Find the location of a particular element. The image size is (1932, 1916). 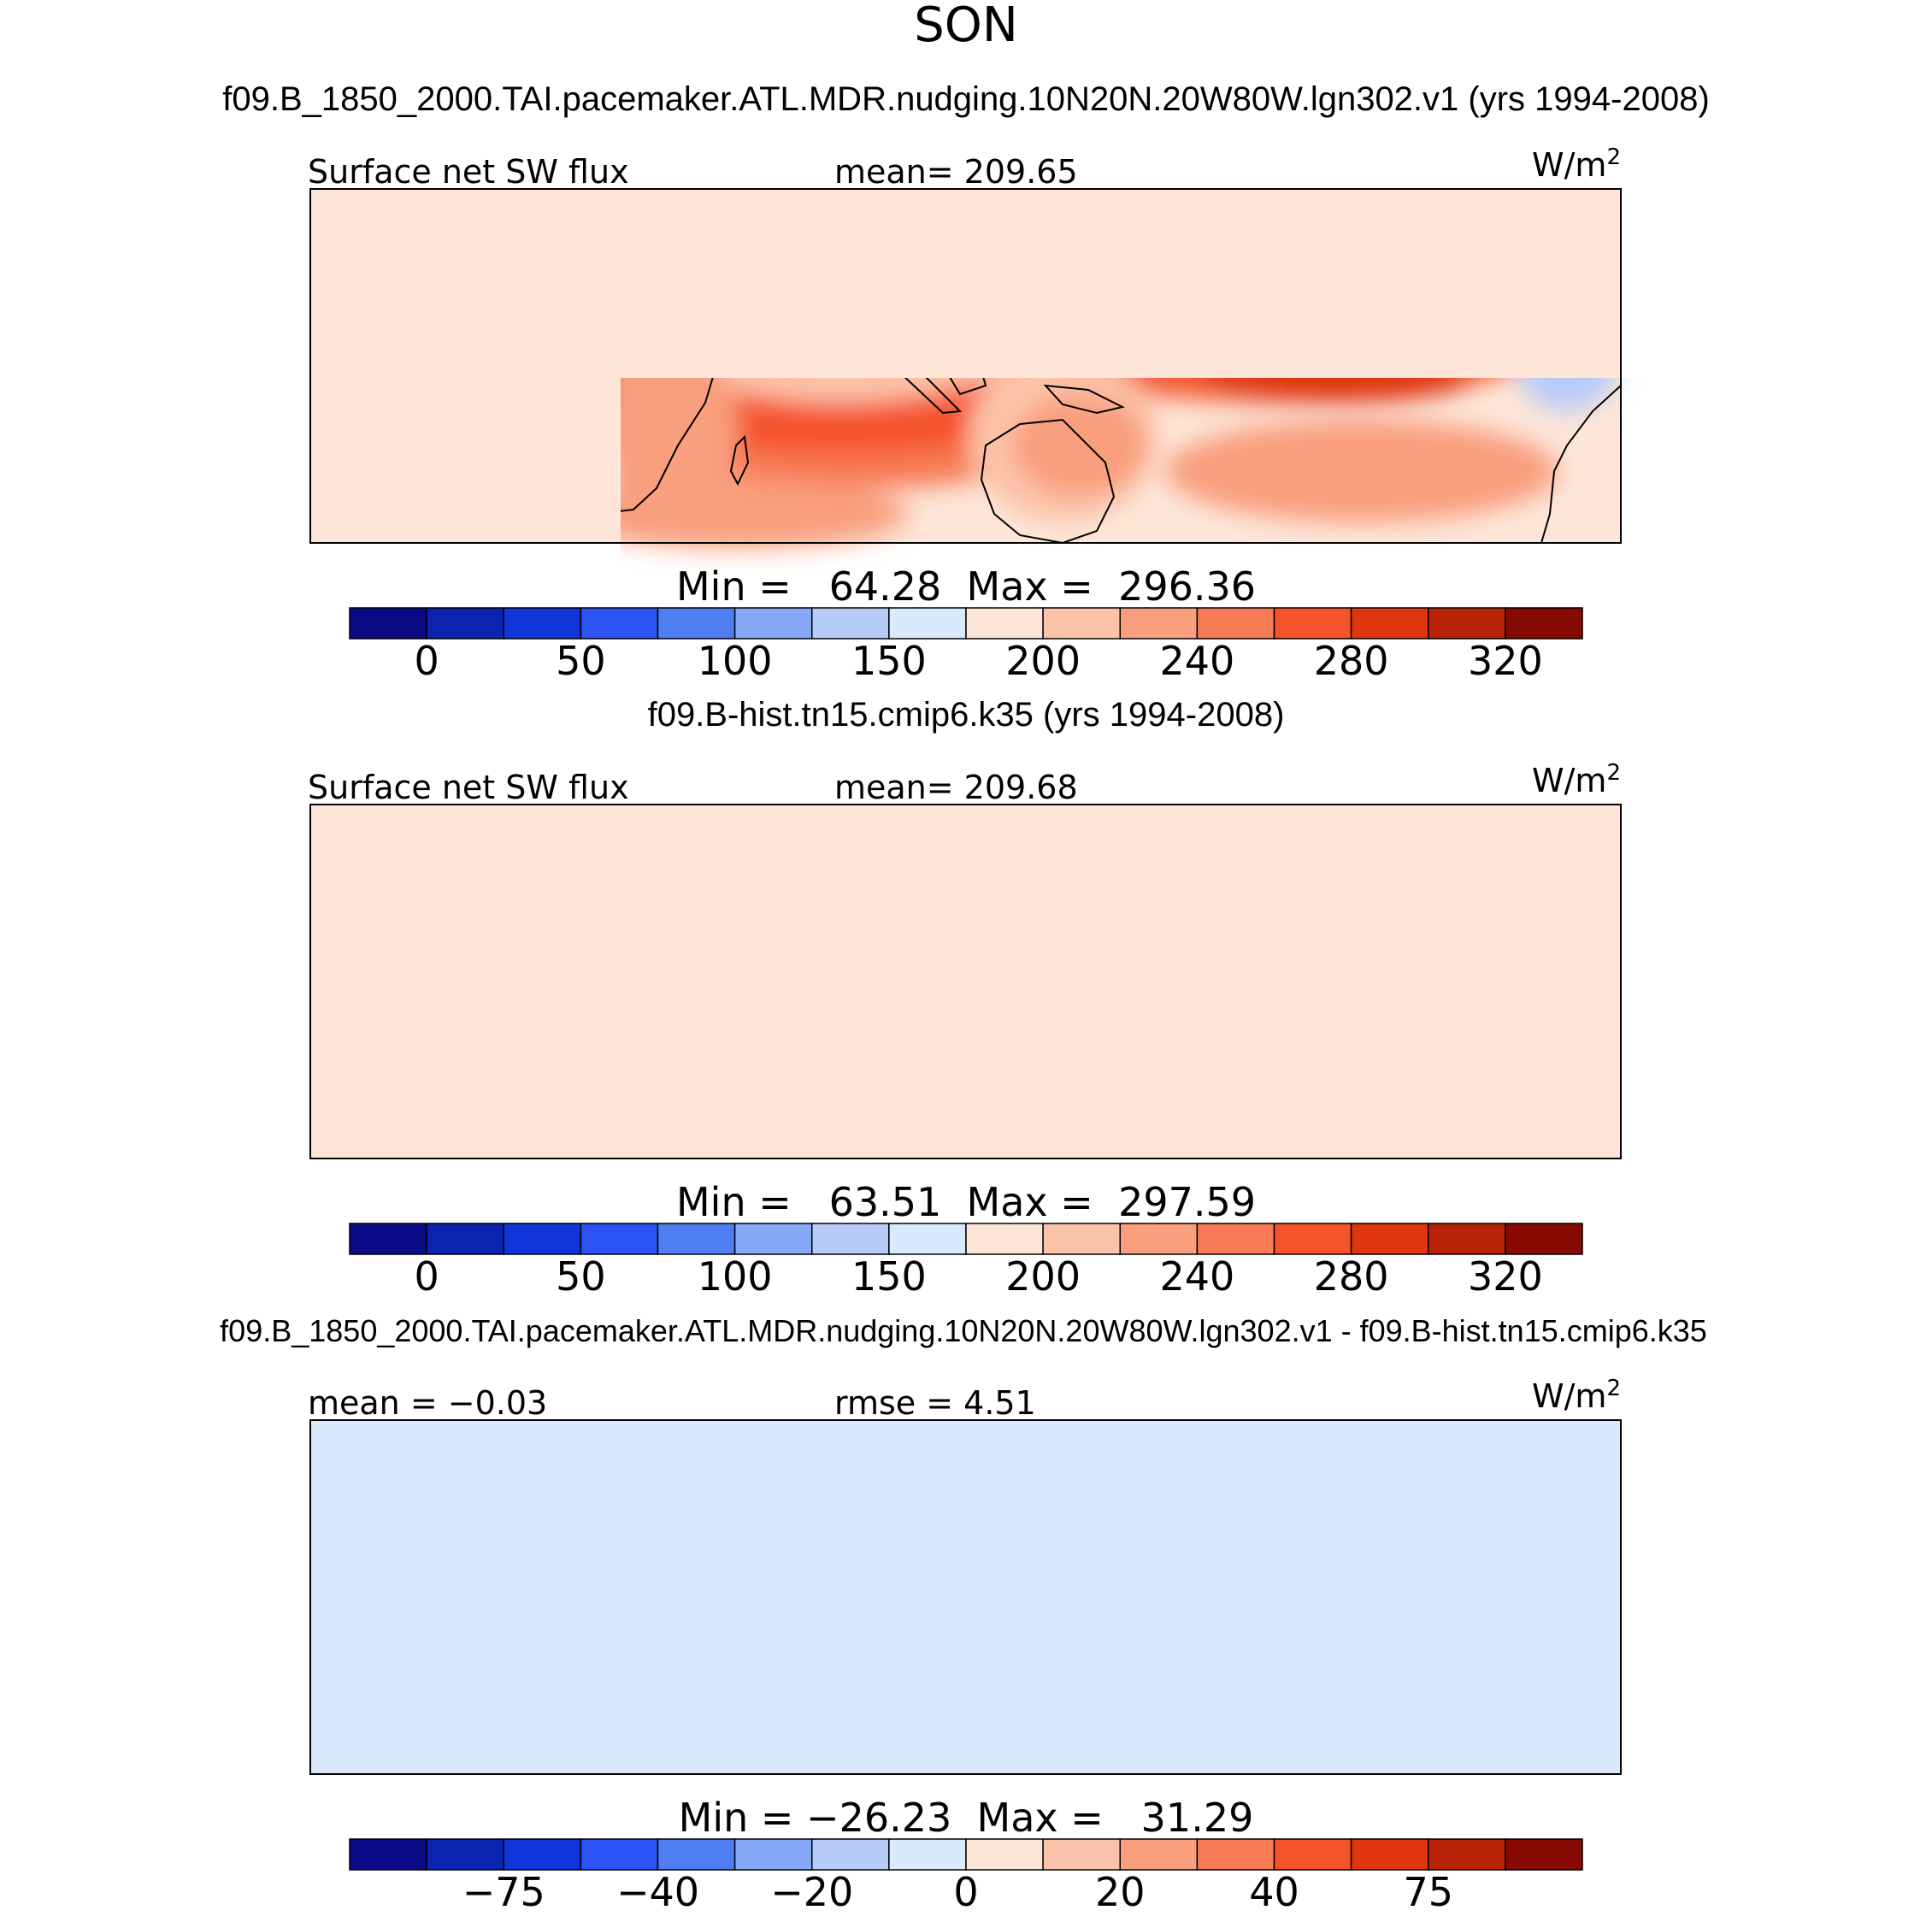

minmax-label: Min = 64.28 Max = 296.36 is located at coordinates (966, 586).